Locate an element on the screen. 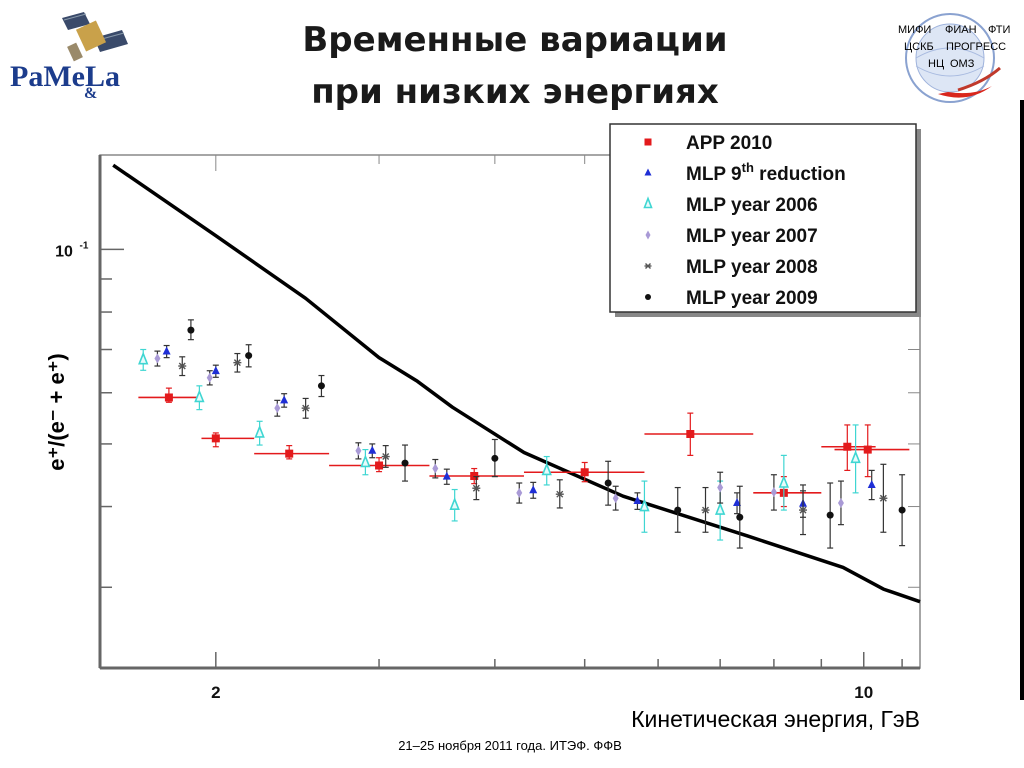 The height and width of the screenshot is (768, 1024). org-progress: ПРОГРЕСС is located at coordinates (976, 47).